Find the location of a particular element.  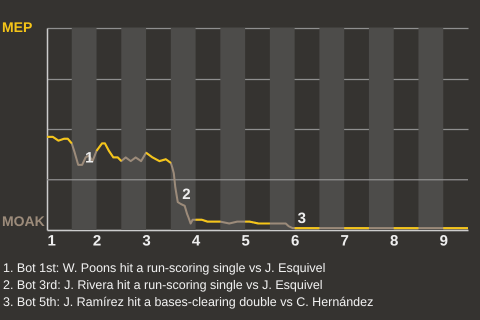

x-tick-label: 9 is located at coordinates (444, 241).